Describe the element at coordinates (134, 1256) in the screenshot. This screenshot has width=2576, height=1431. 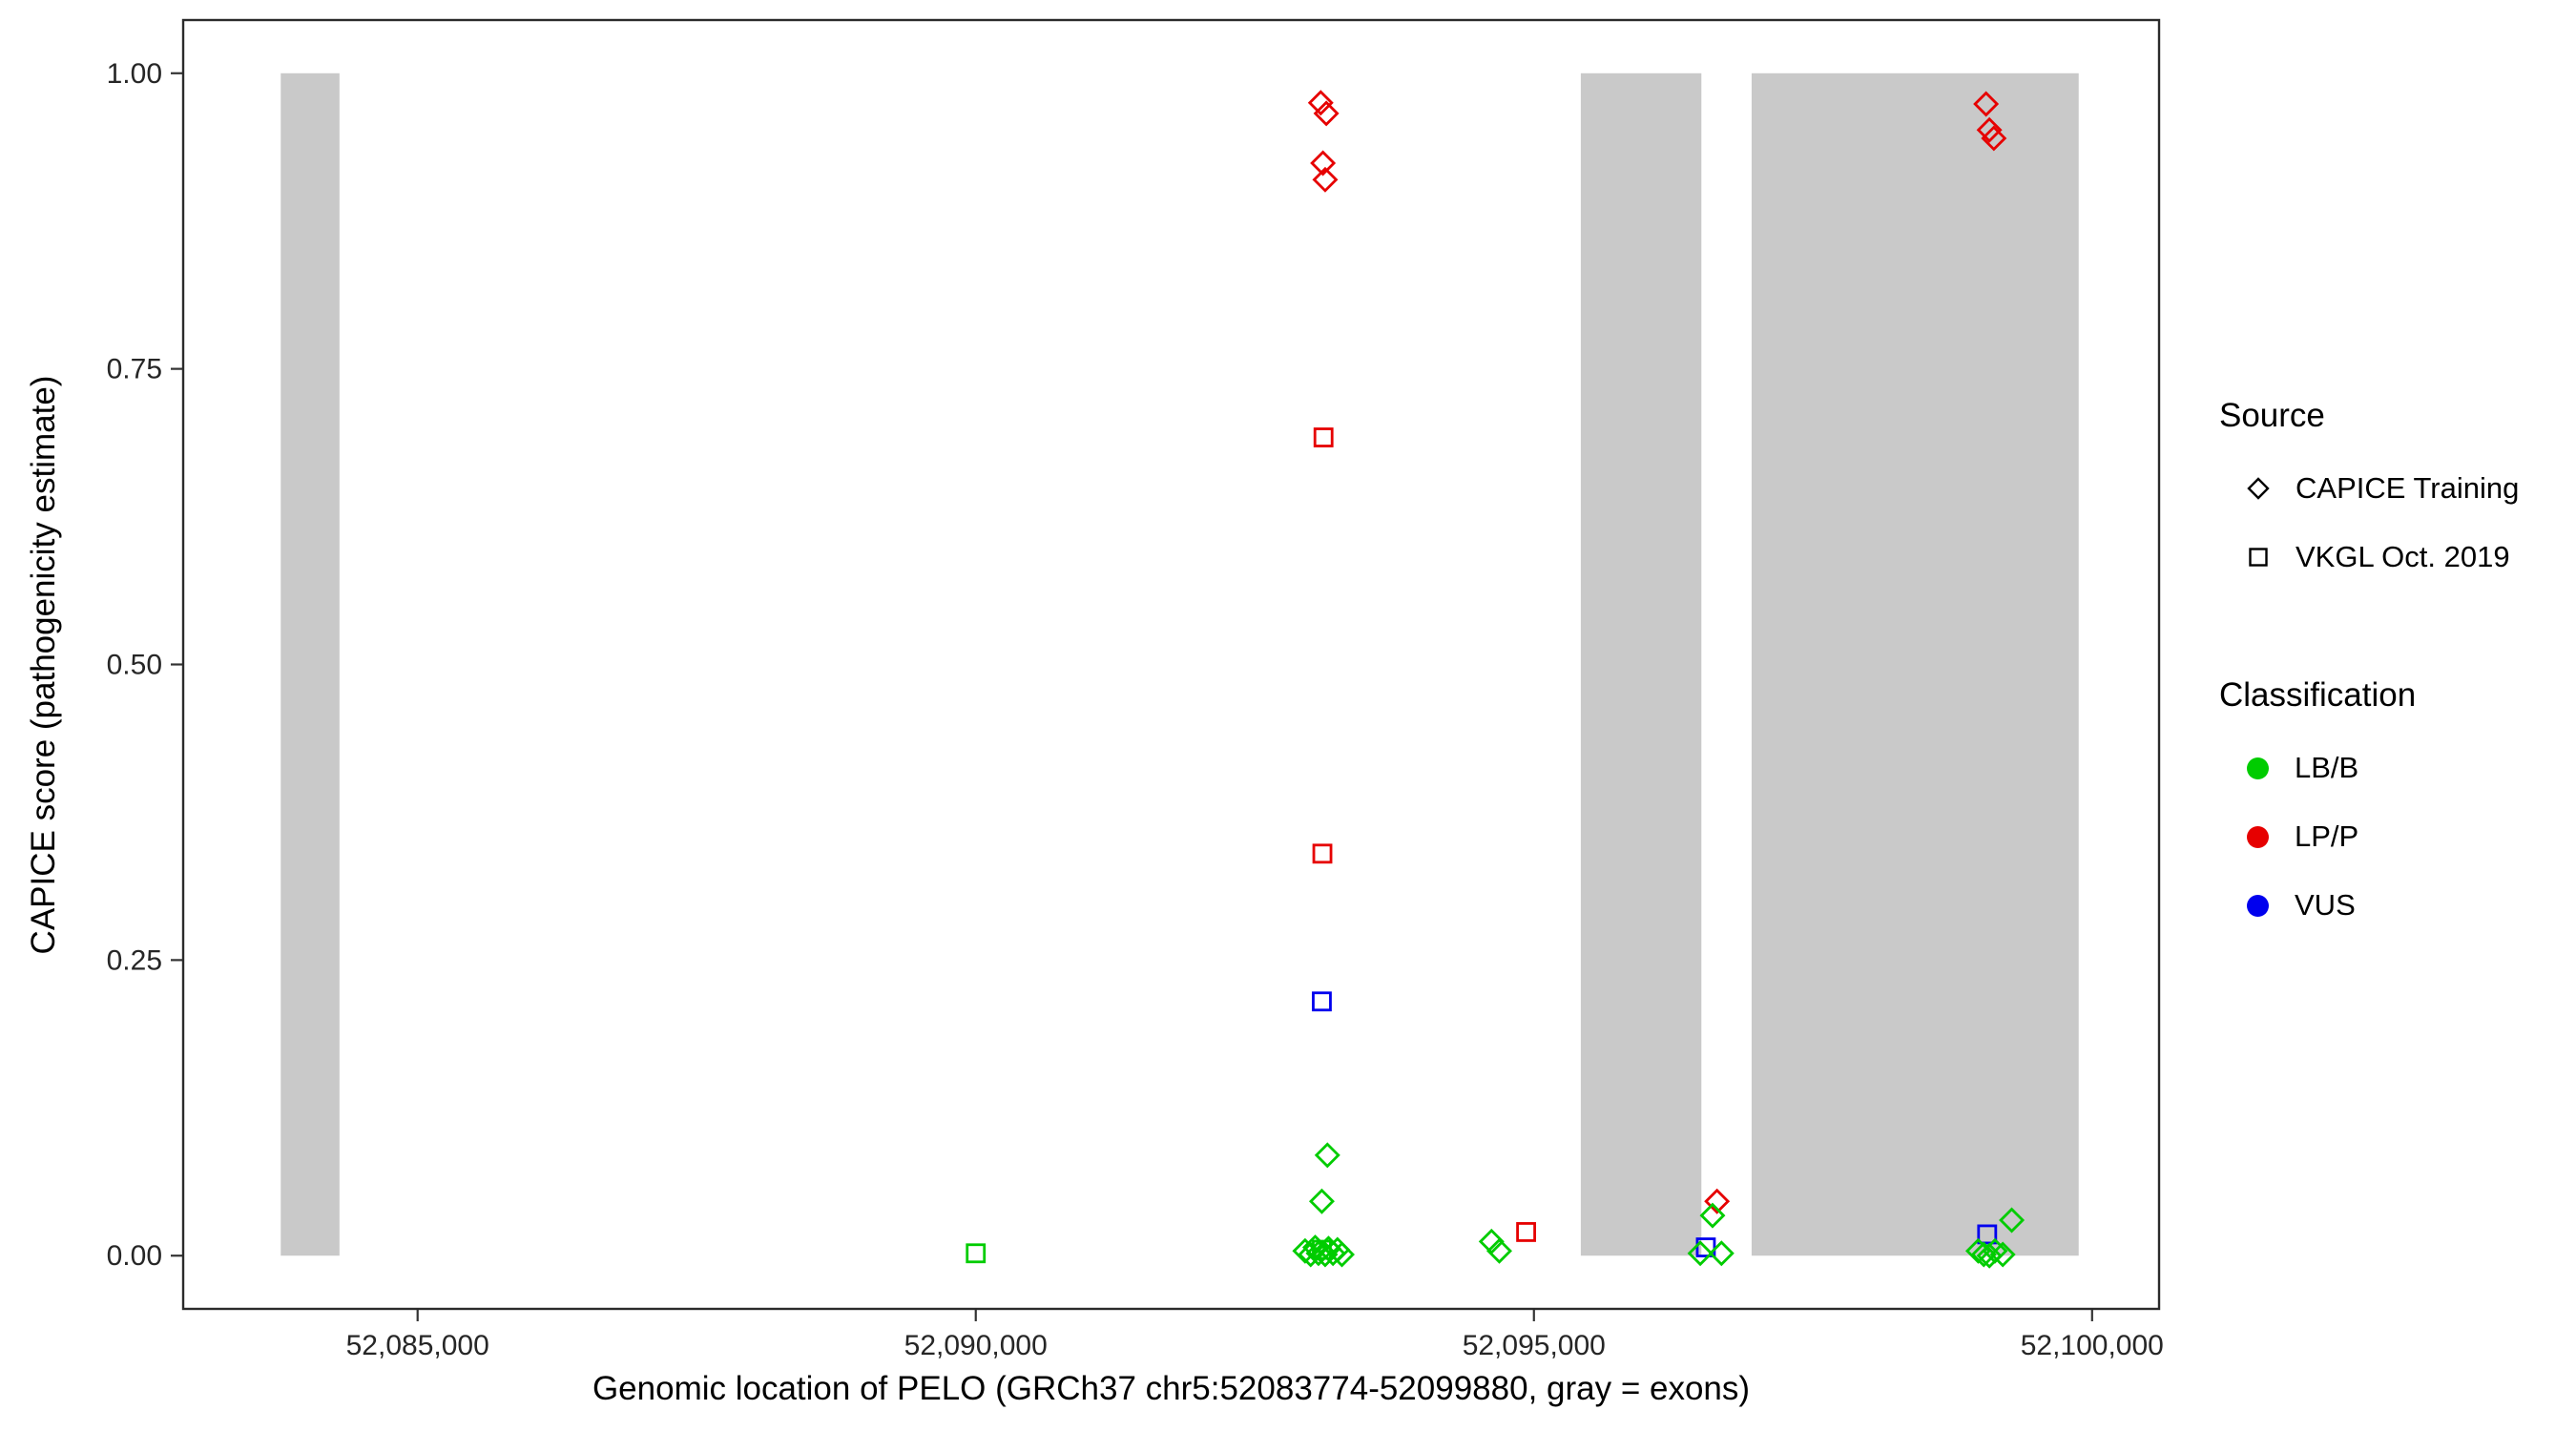
I see `y-tick-label: 0.00` at that location.